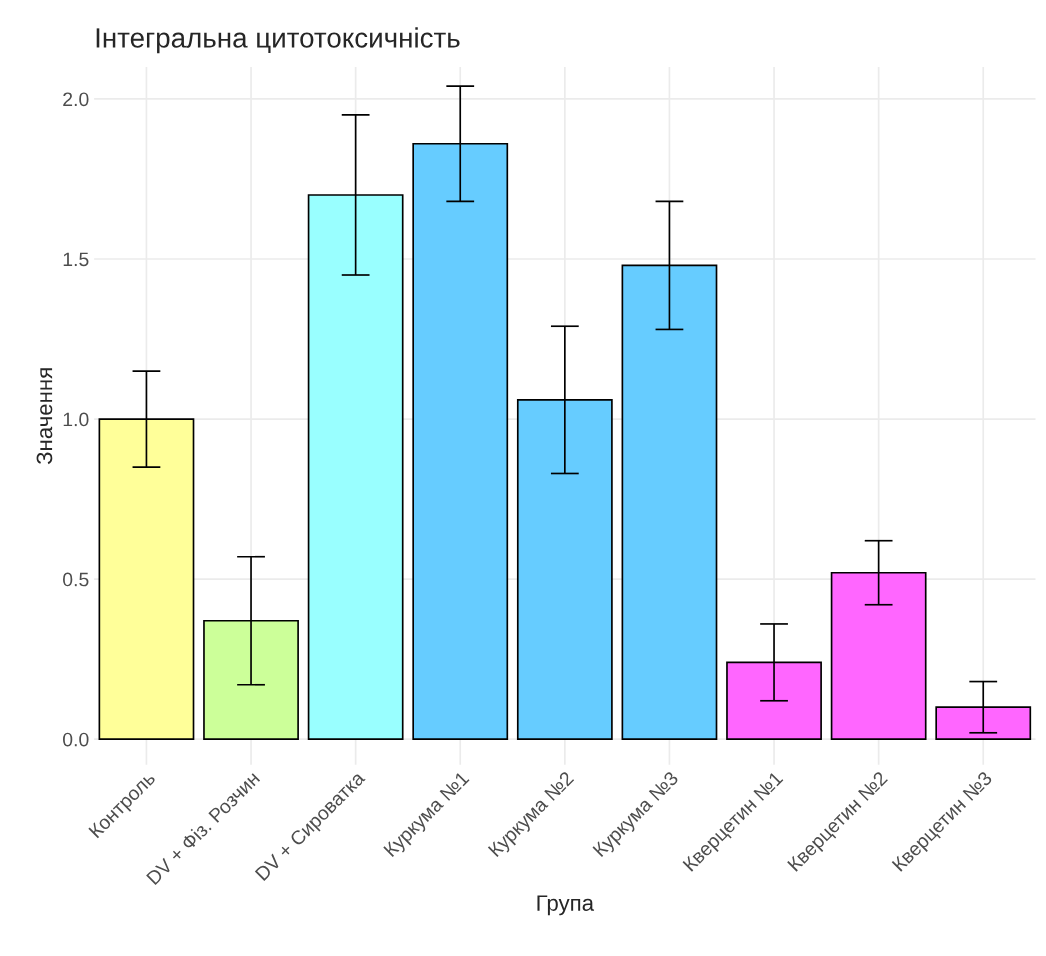 This screenshot has height=956, width=1046. Describe the element at coordinates (278, 40) in the screenshot. I see `chart-title: Інтегральна цитотоксичність` at that location.